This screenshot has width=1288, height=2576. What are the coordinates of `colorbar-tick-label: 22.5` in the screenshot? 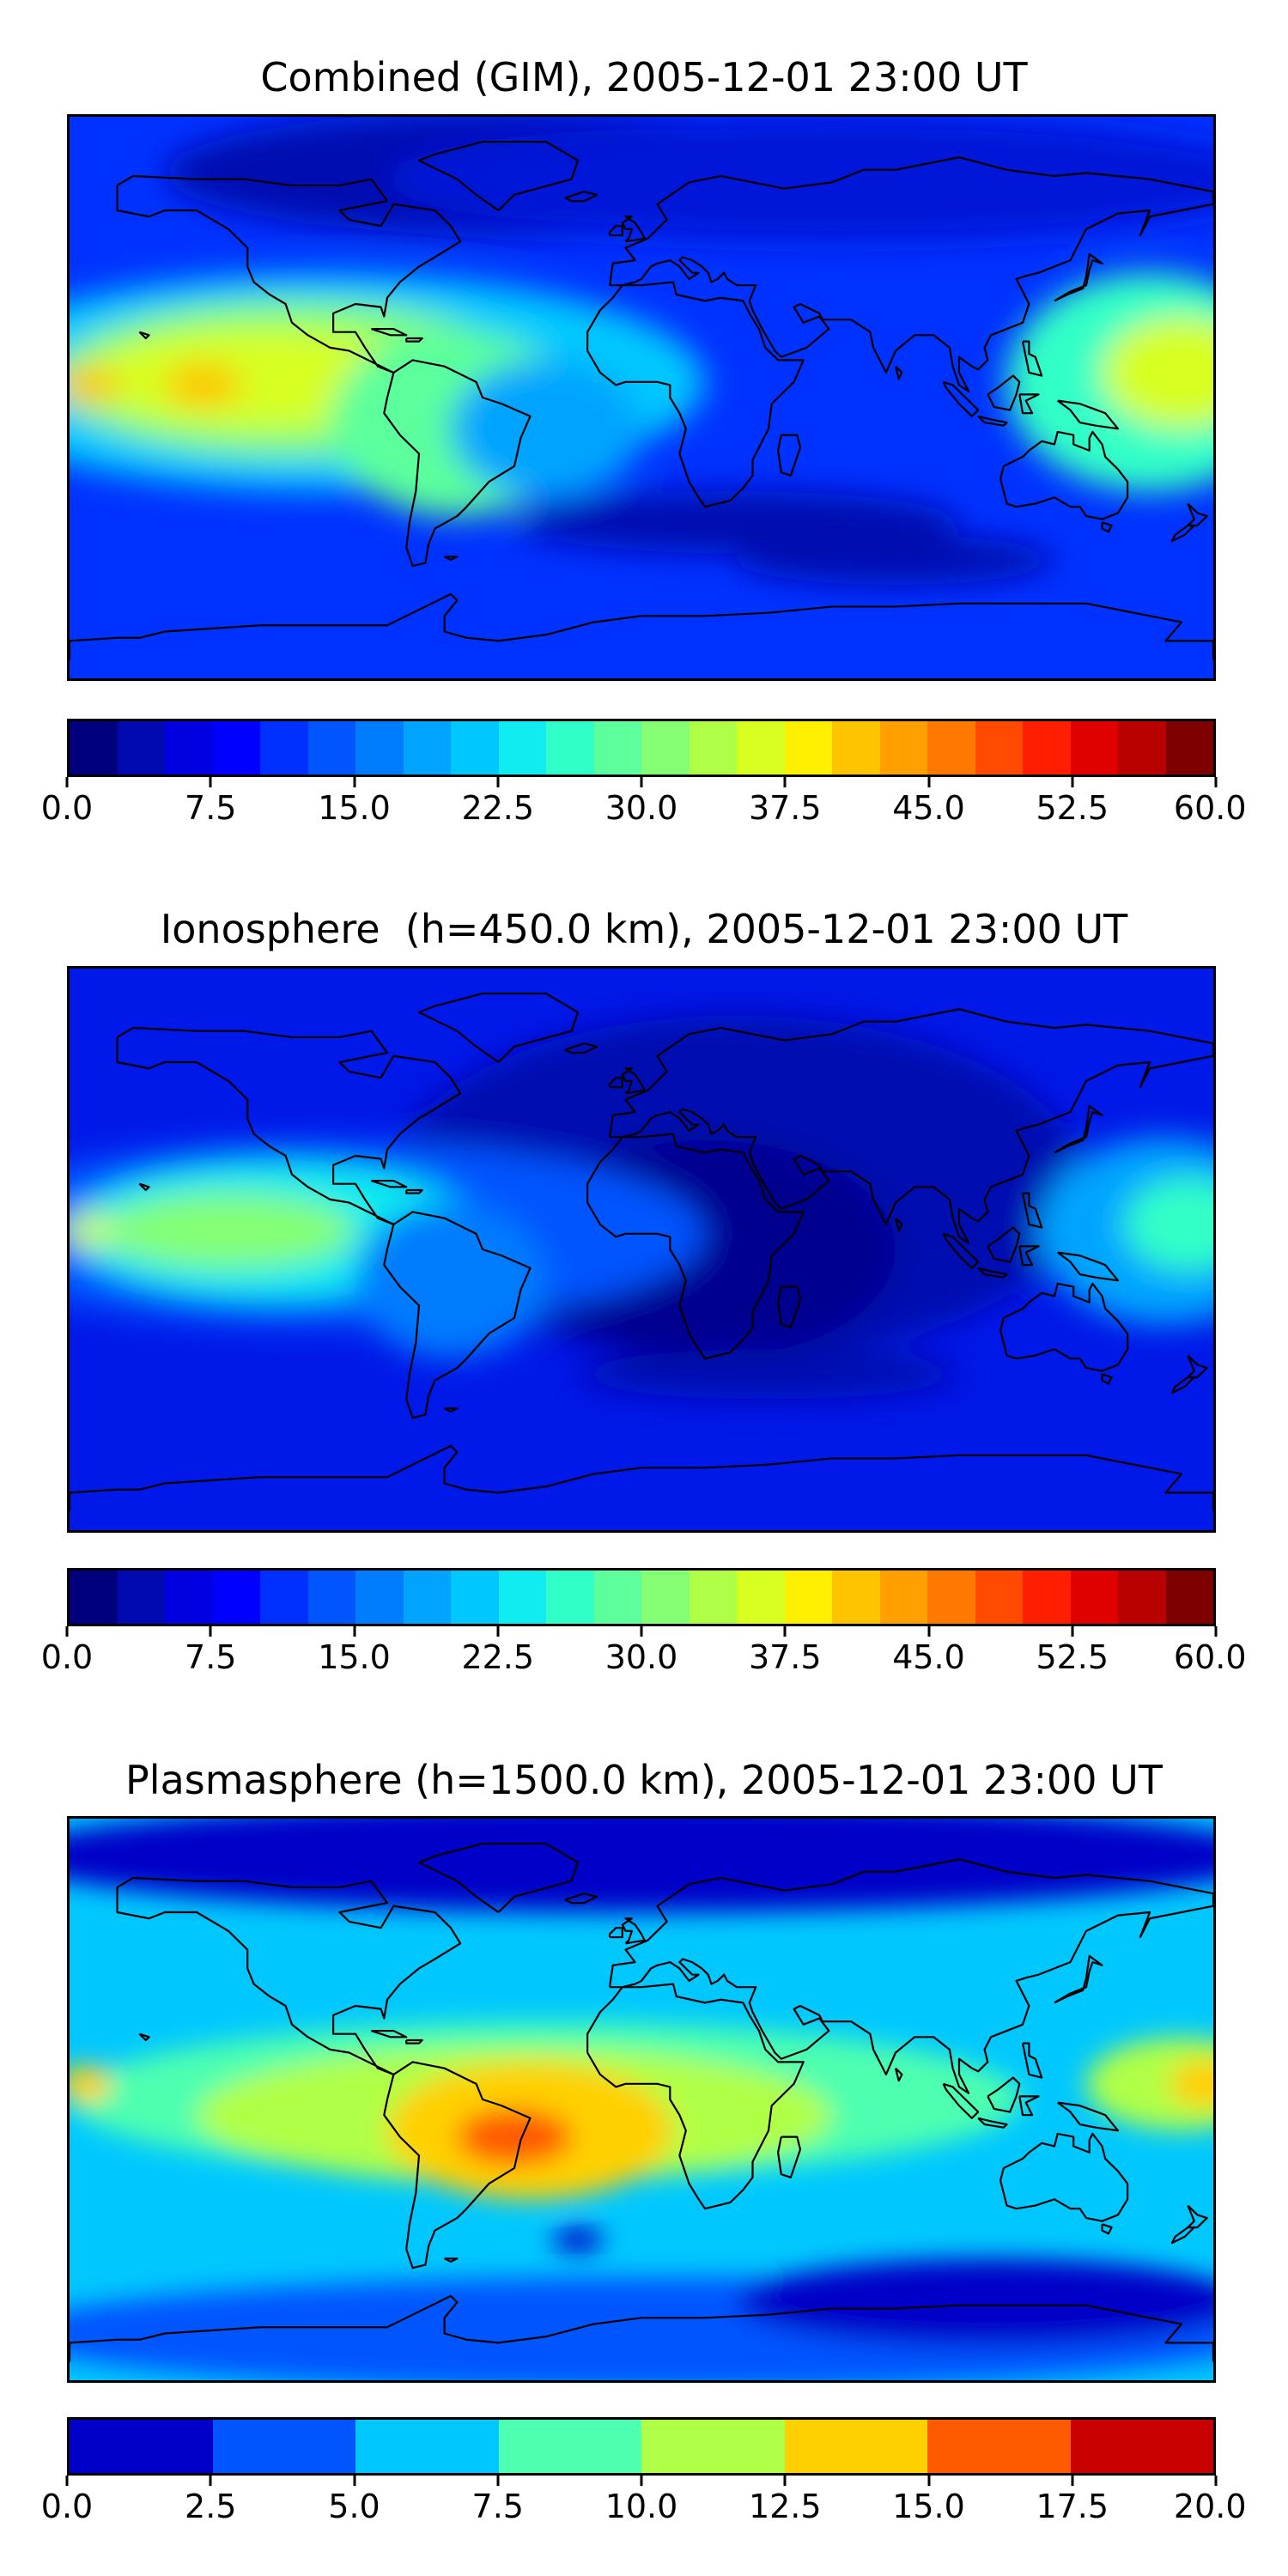 It's located at (498, 808).